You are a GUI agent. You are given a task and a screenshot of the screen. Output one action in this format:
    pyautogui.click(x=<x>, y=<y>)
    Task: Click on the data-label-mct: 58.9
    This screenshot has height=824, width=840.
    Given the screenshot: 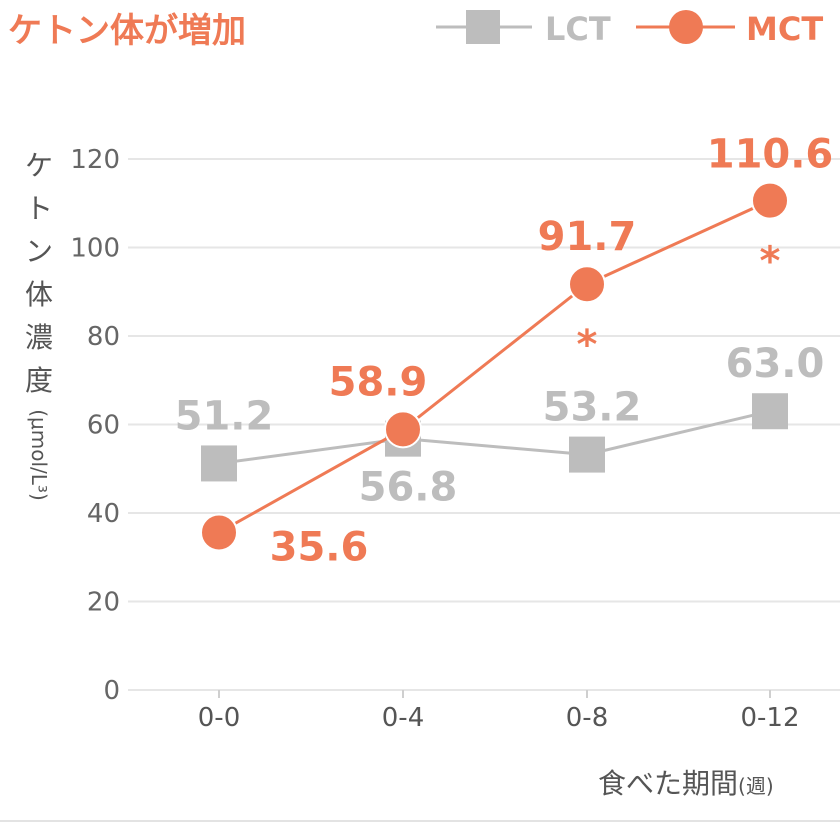 What is the action you would take?
    pyautogui.click(x=378, y=382)
    